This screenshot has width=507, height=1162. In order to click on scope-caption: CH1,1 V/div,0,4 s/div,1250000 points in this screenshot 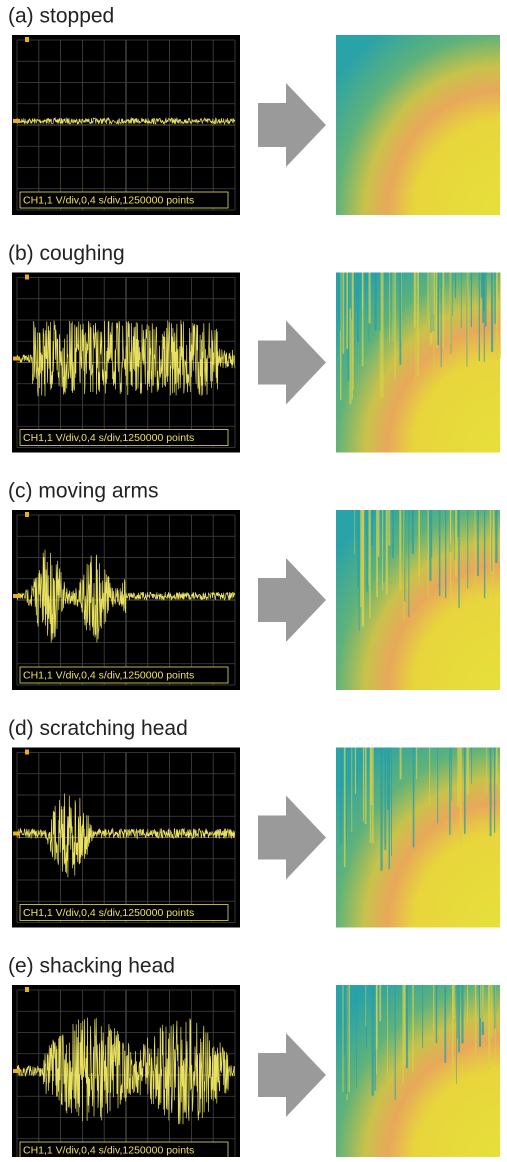, I will do `click(108, 438)`.